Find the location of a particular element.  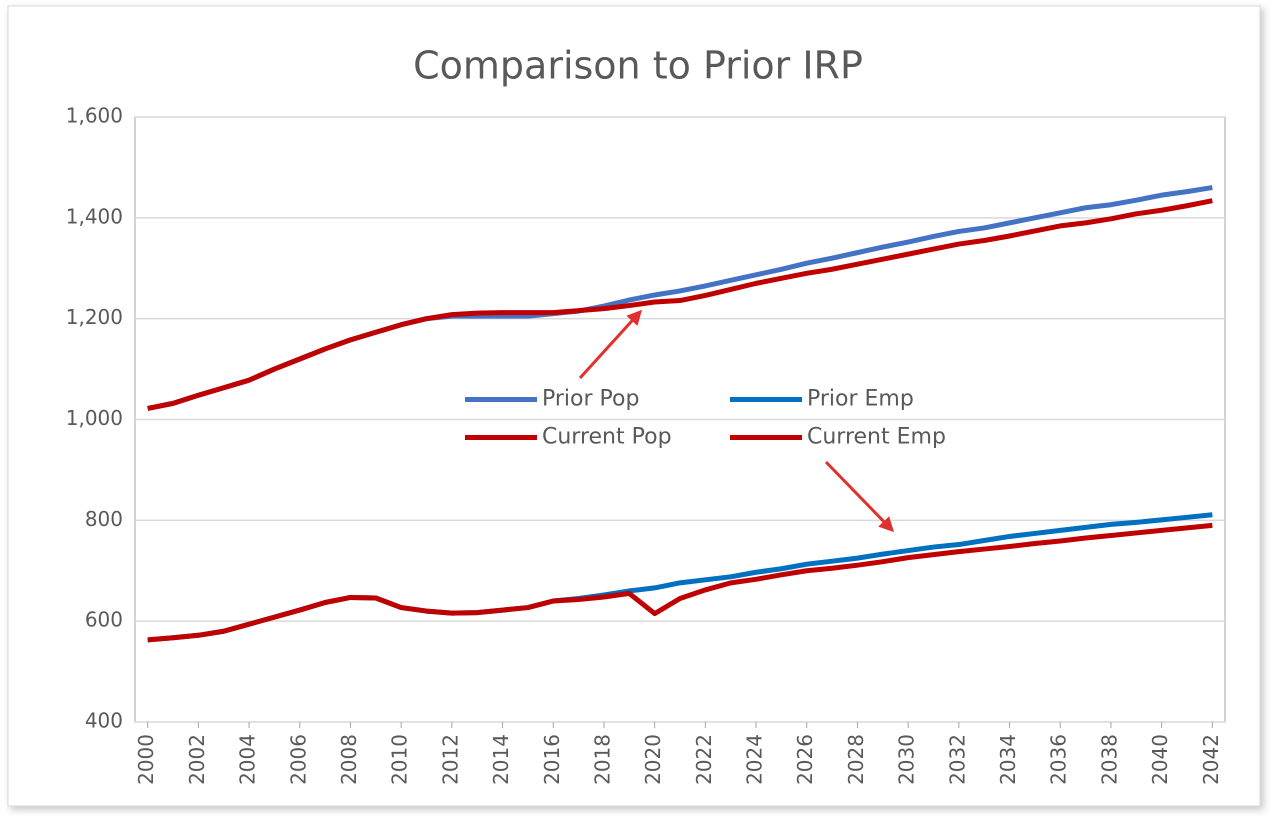

x-tick-label: 2032 is located at coordinates (957, 759).